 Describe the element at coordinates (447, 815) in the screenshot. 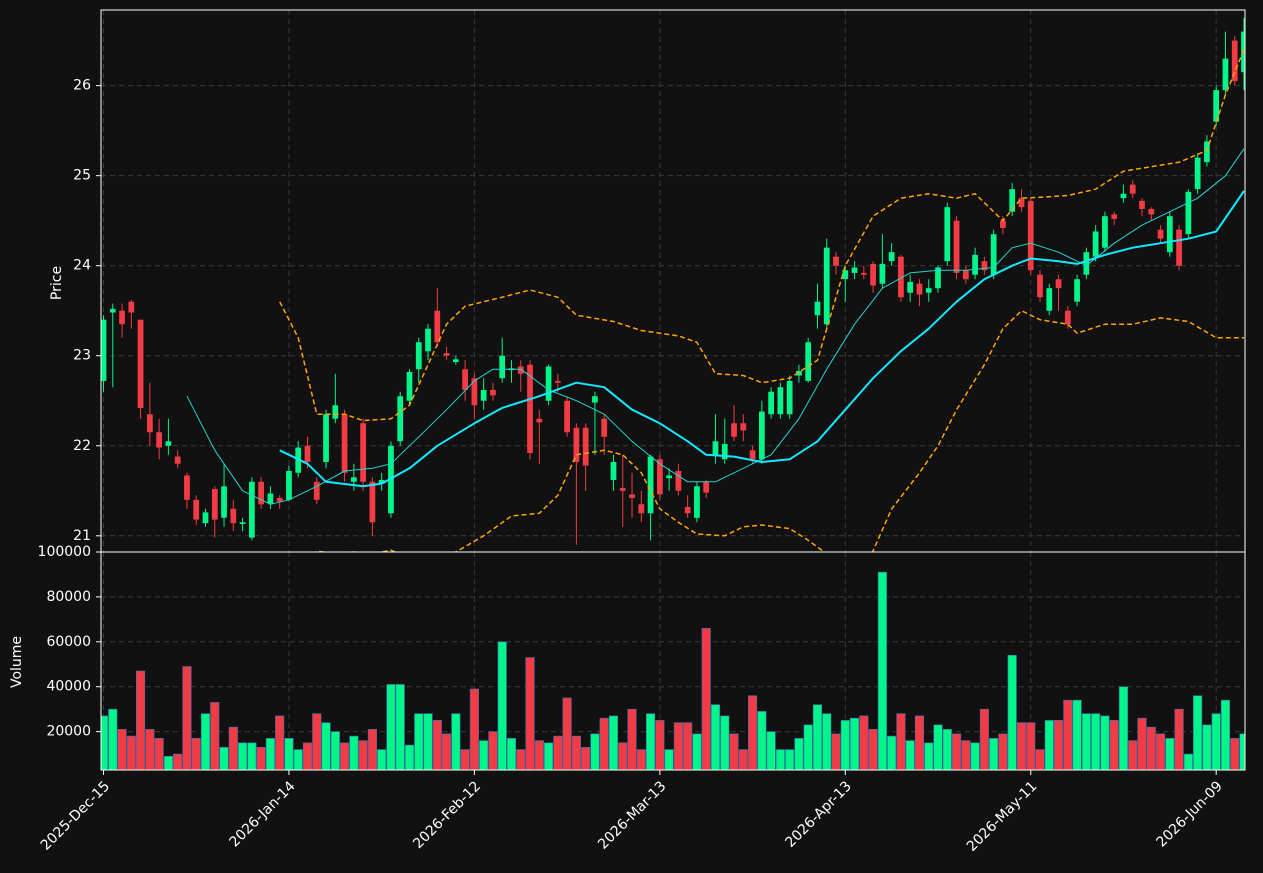

I see `x-tick-label: 2026-Feb-12` at that location.